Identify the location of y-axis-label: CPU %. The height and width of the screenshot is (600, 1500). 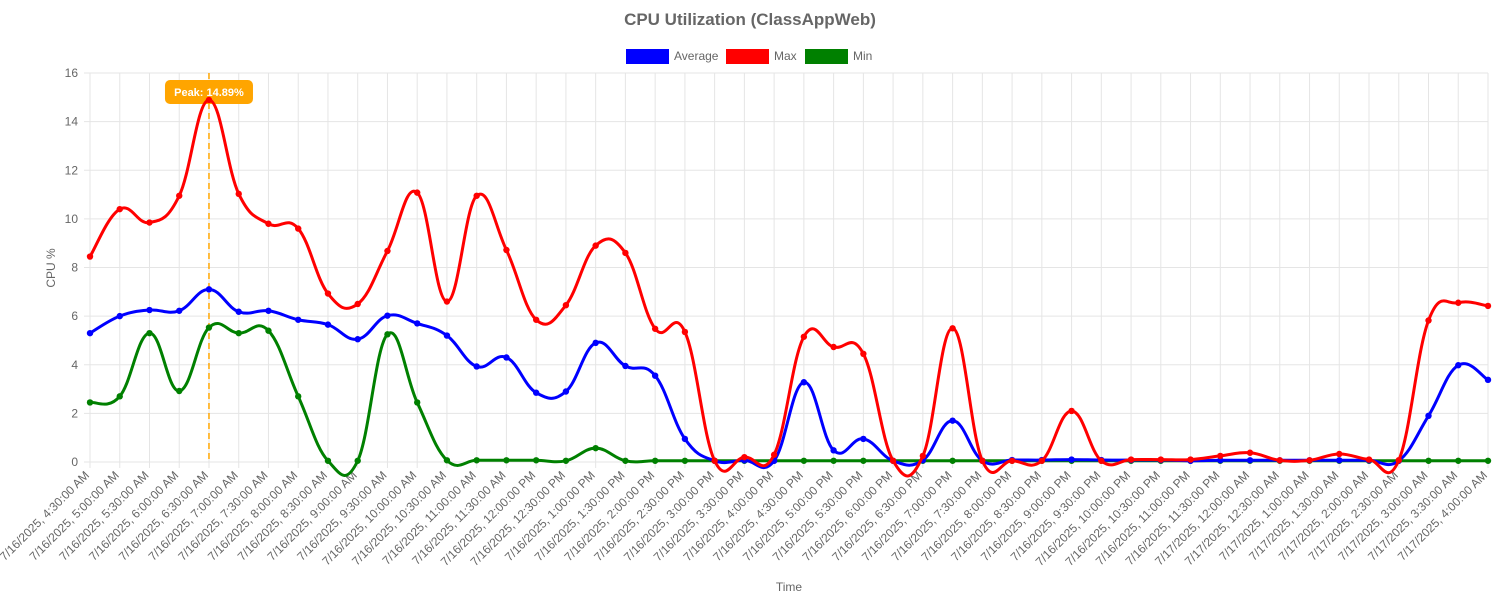
(51, 268).